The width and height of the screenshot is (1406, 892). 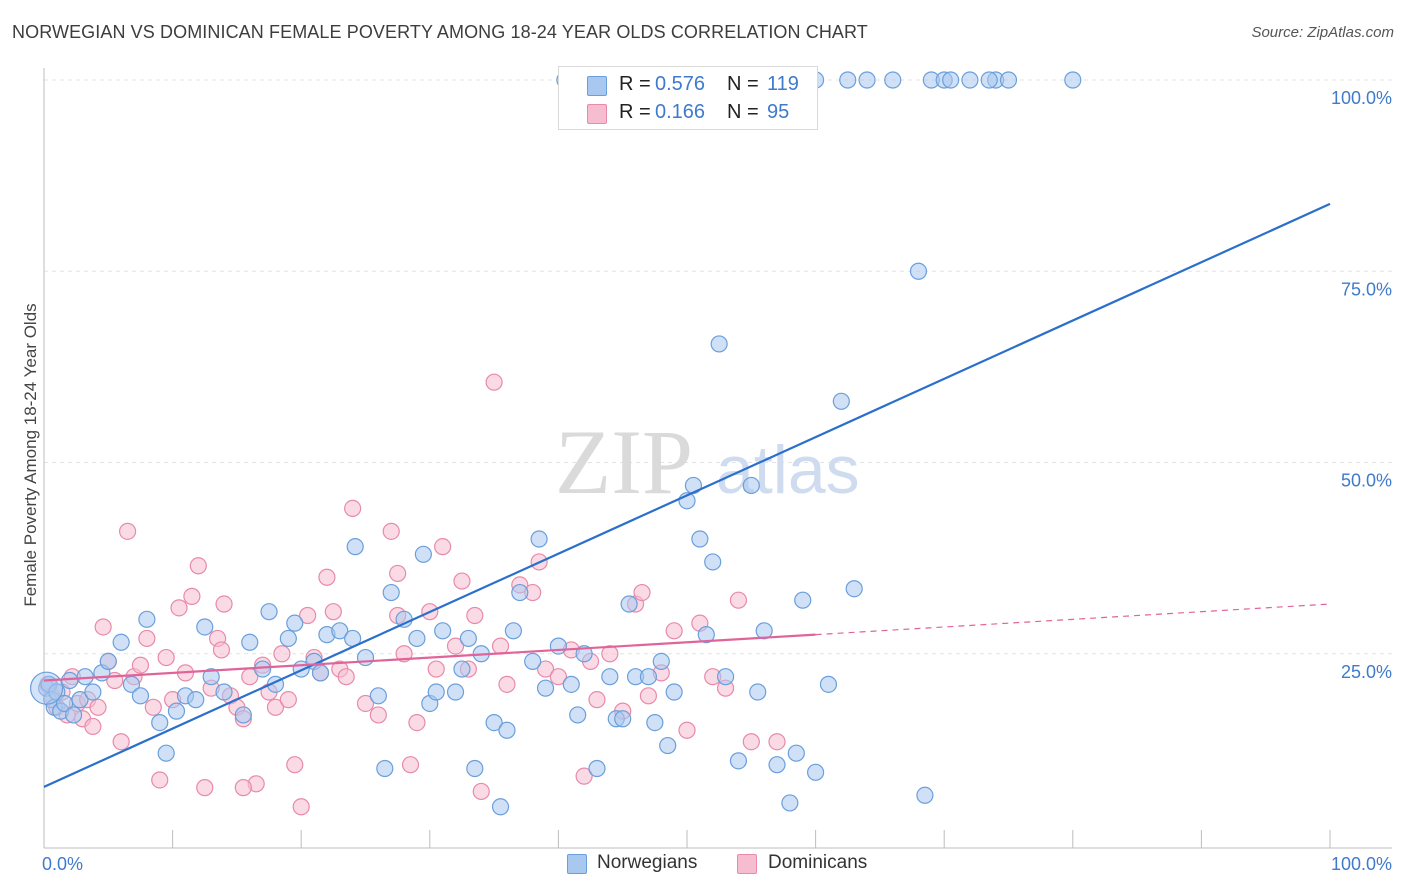 I want to click on y-tick-label: 100.0%, so click(x=1361, y=98).